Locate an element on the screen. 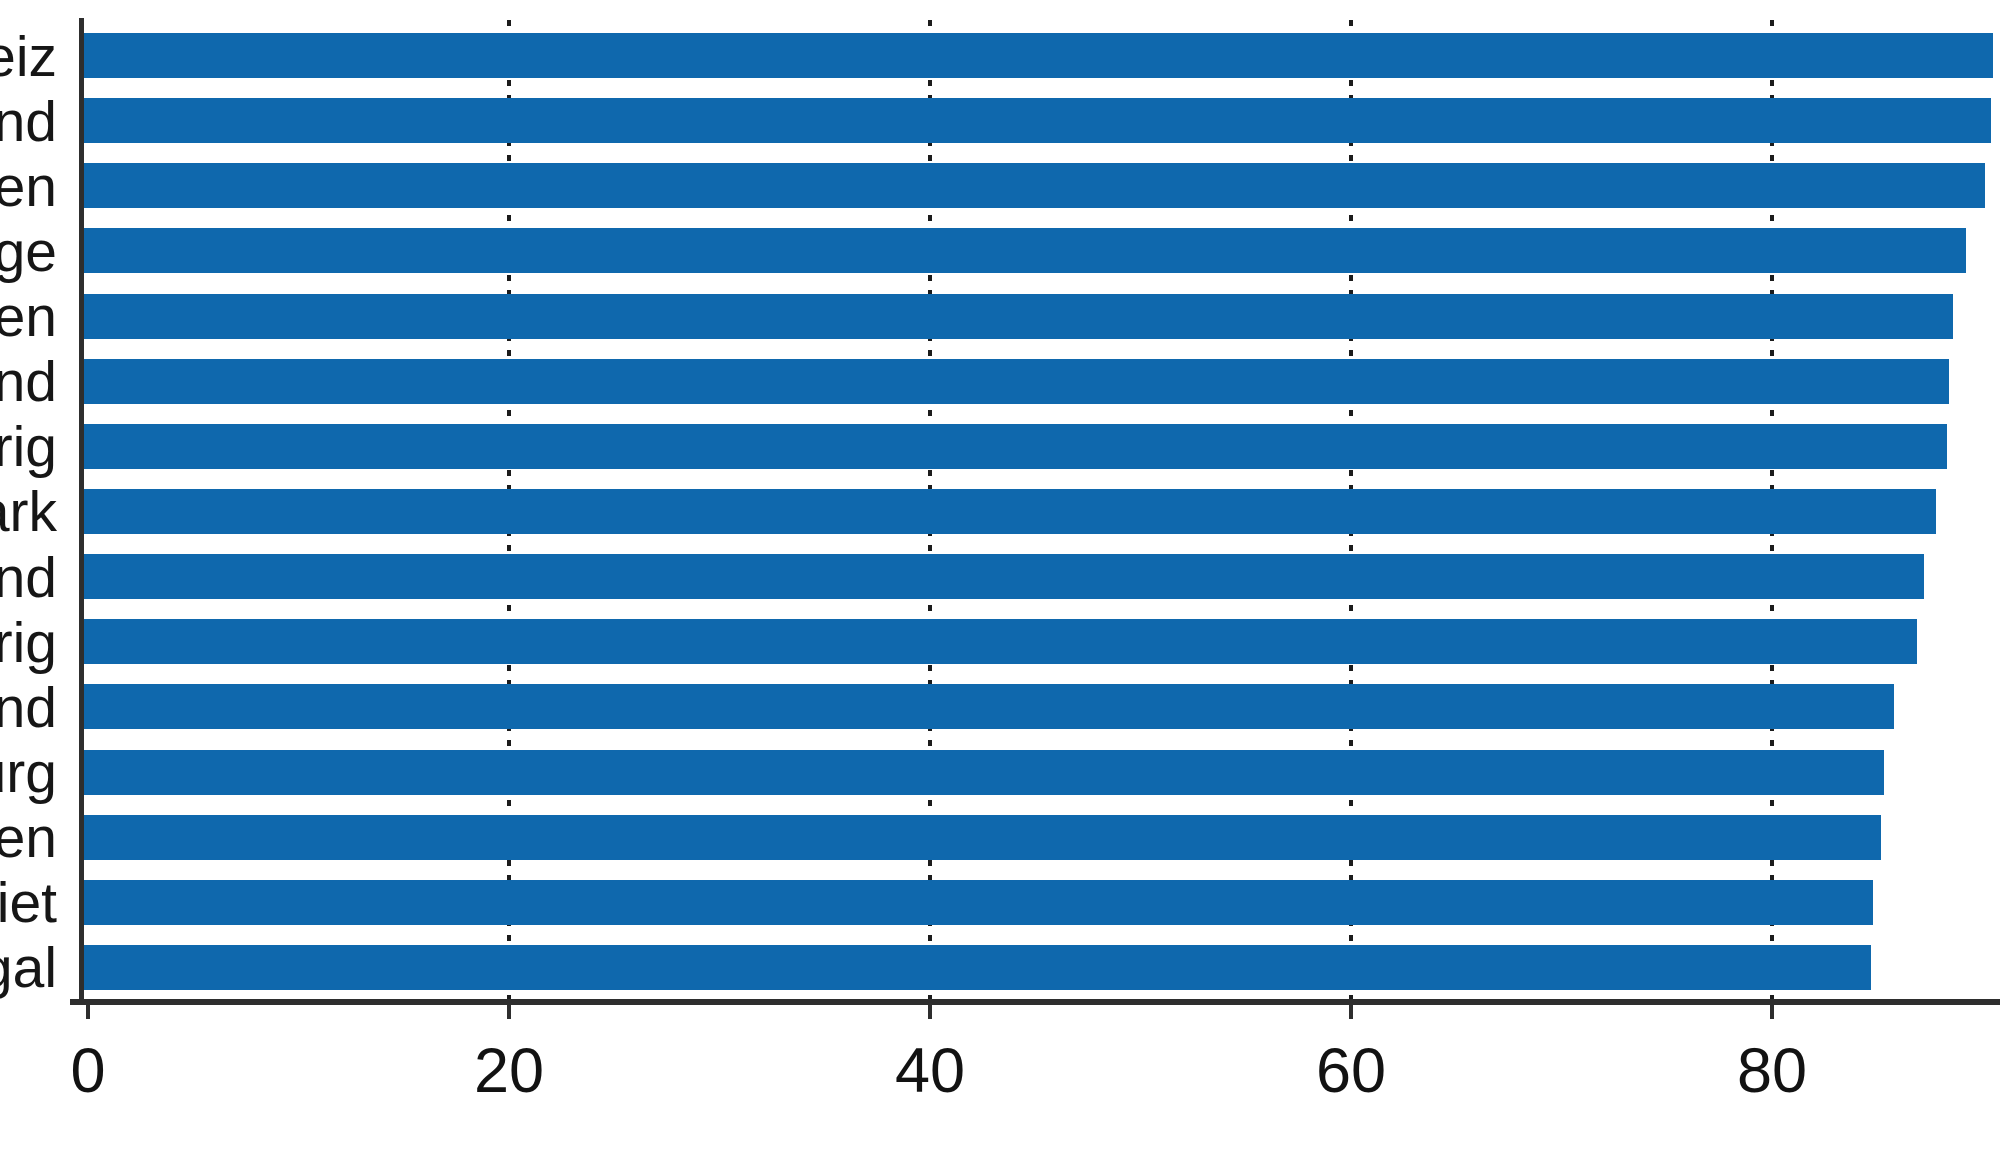 The image size is (2000, 1165). y-axis-label-10: rig is located at coordinates (28, 643).